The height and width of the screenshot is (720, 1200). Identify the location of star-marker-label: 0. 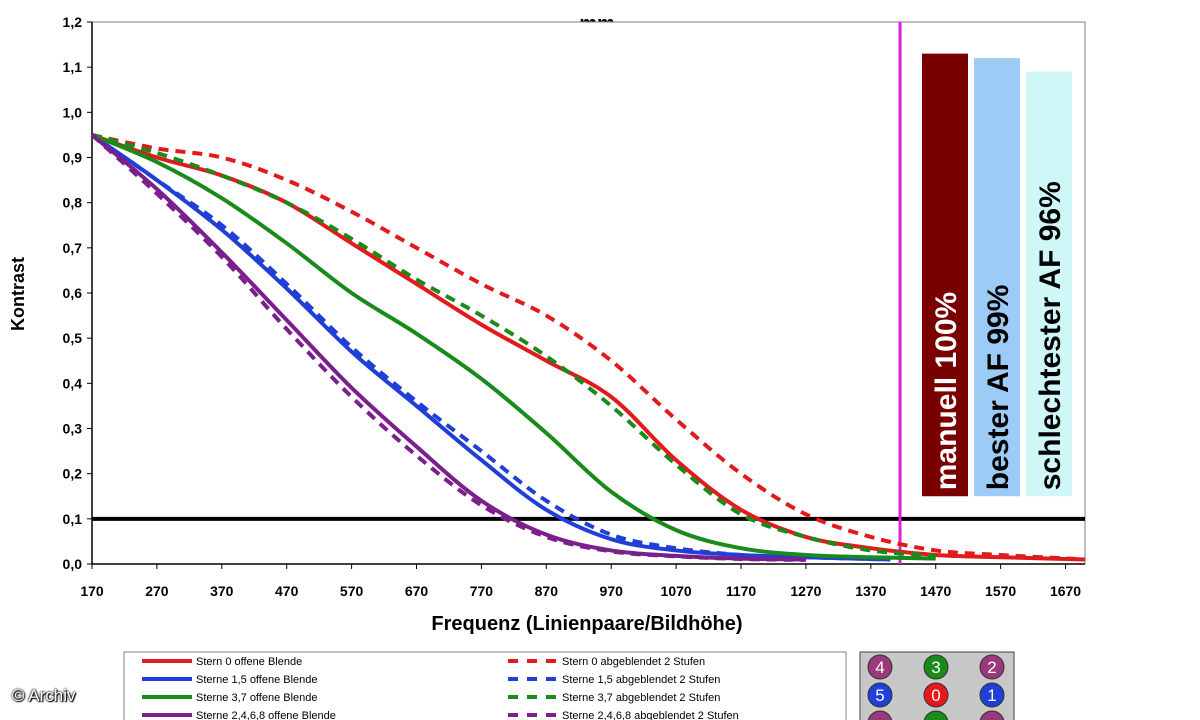
(935, 695).